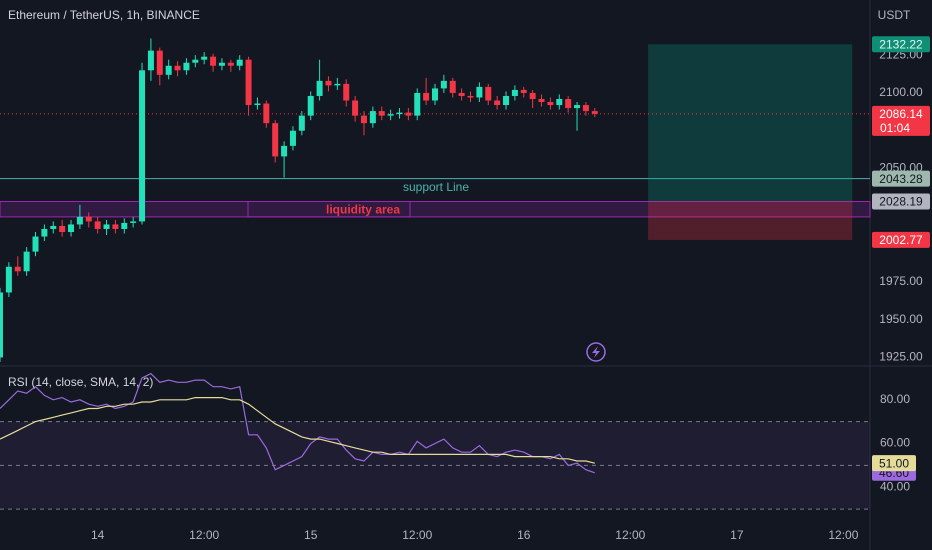  What do you see at coordinates (901, 357) in the screenshot?
I see `y-tick-label: 1925.00` at bounding box center [901, 357].